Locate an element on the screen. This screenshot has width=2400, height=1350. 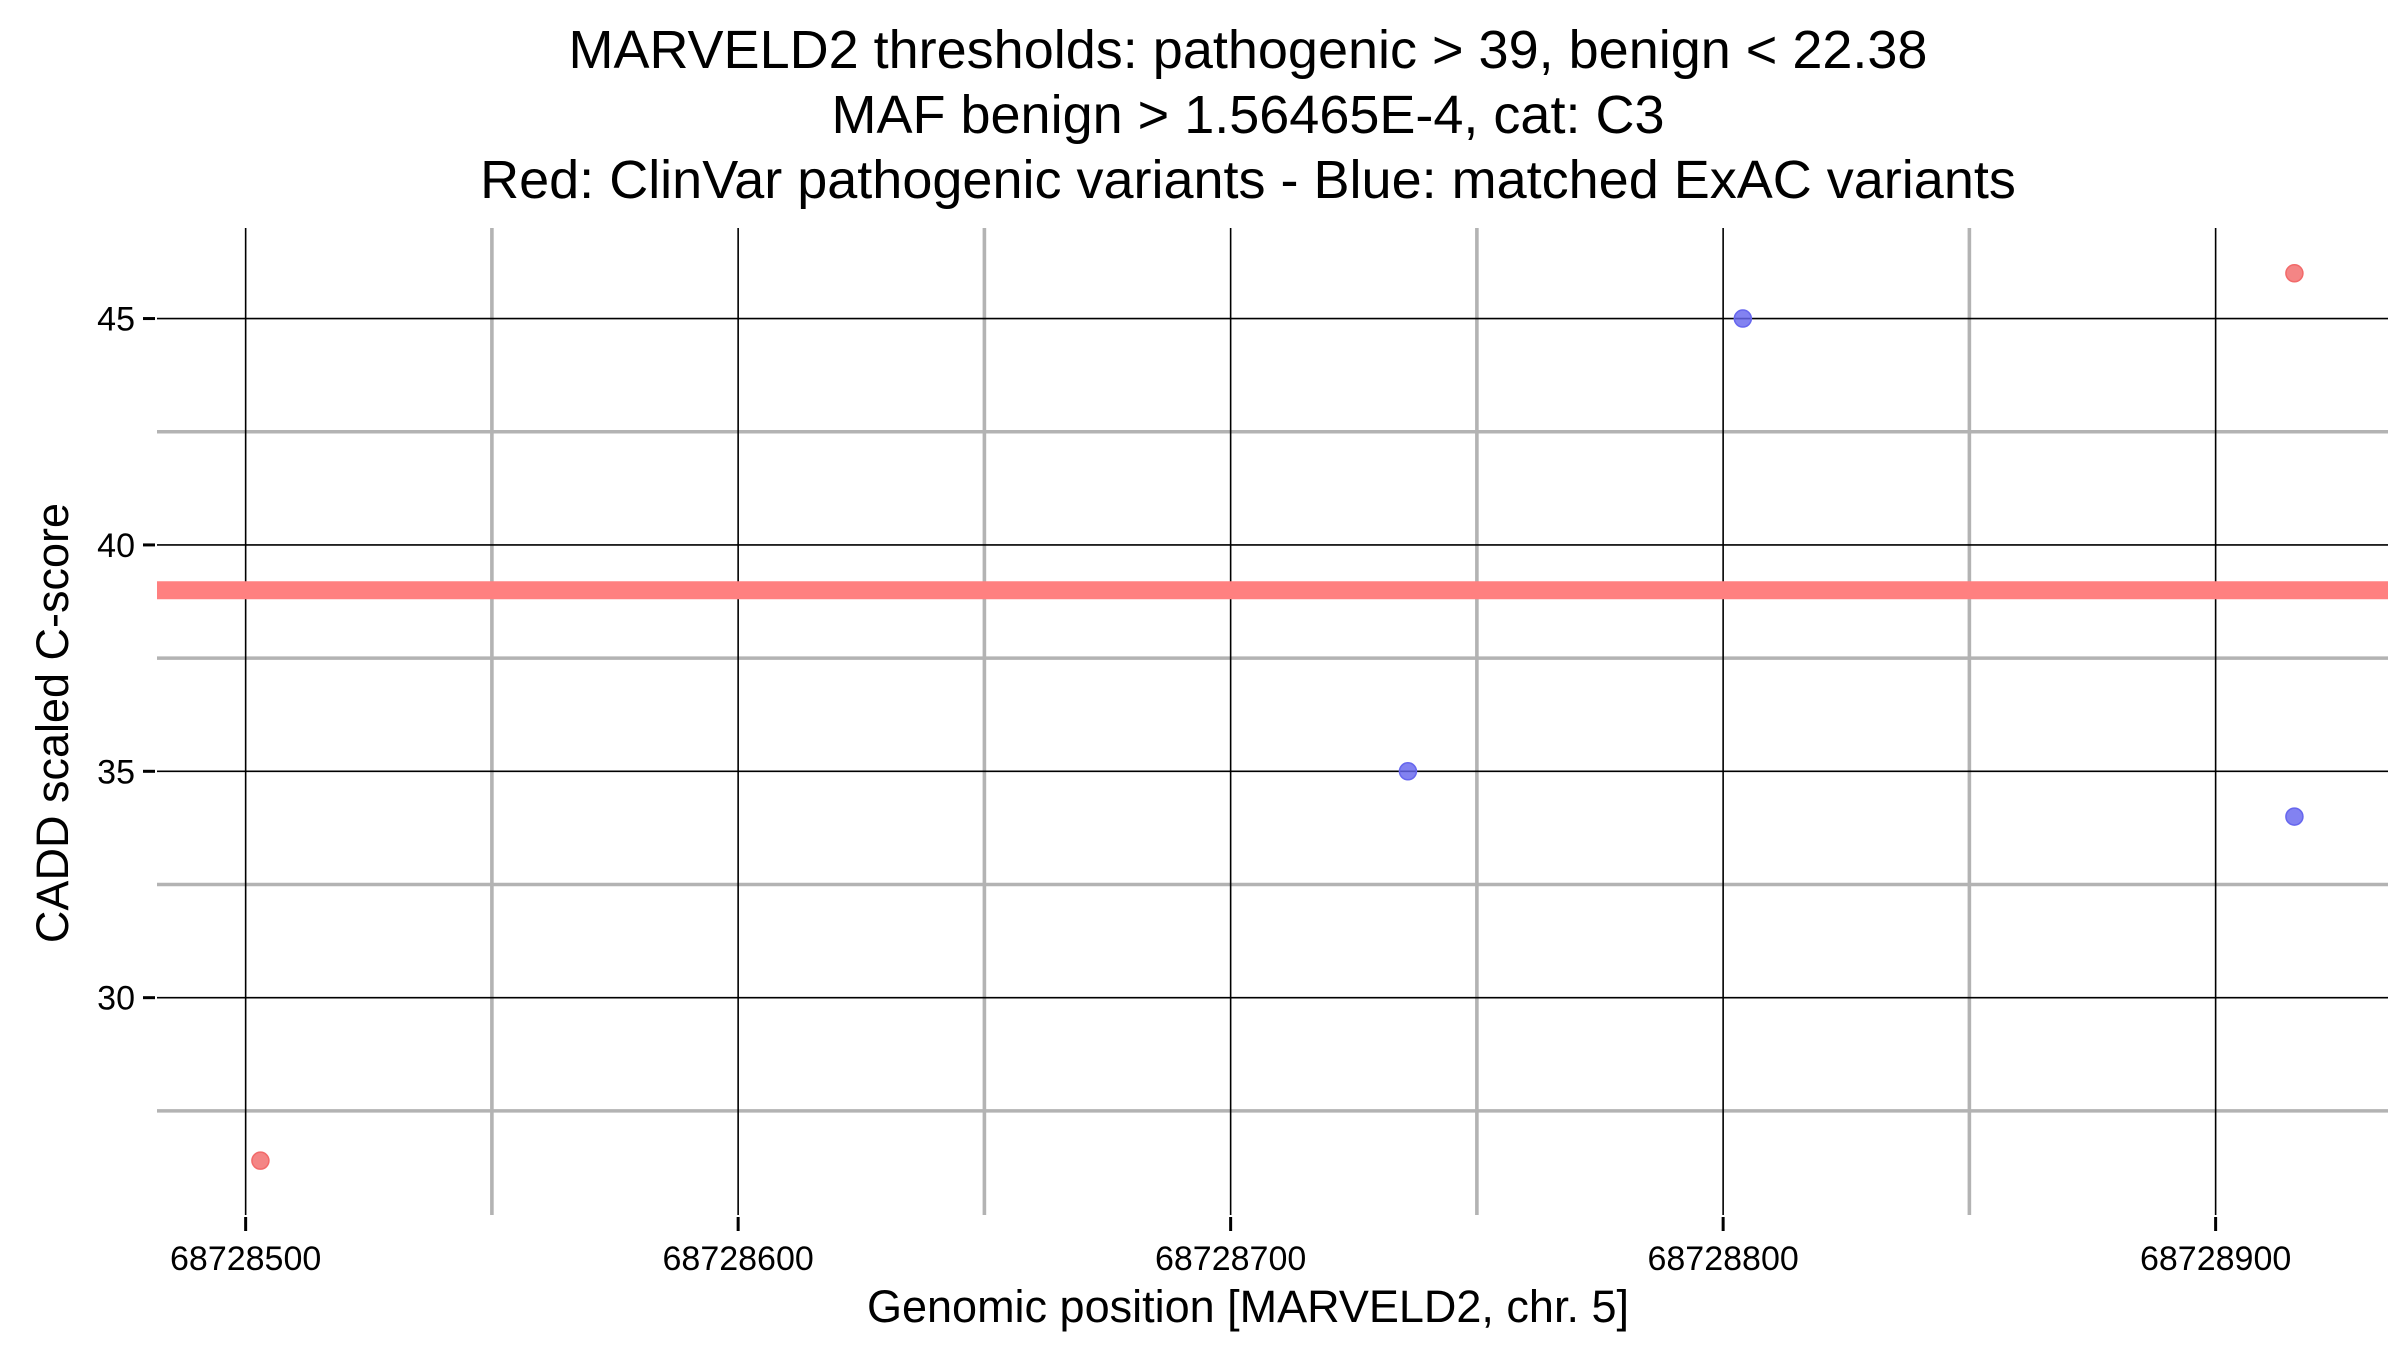
x-tick-label-4: 68728900 is located at coordinates (2215, 1259).